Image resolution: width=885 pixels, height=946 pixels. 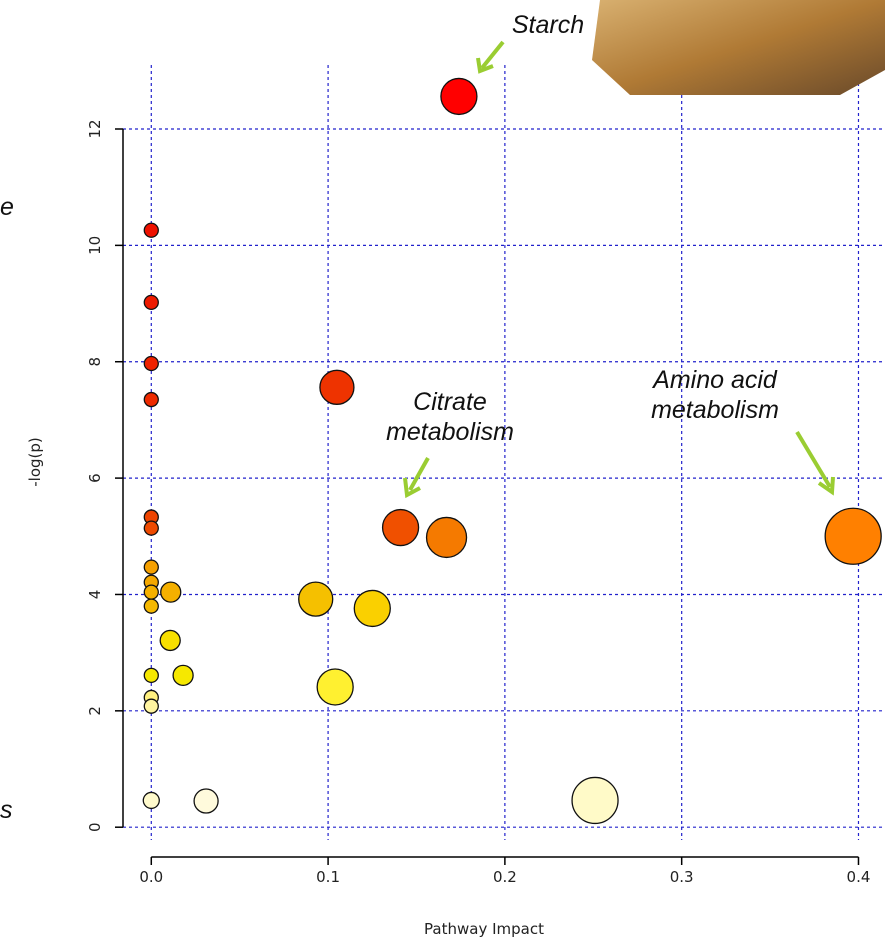 What do you see at coordinates (95, 362) in the screenshot?
I see `y-tick-label: 8` at bounding box center [95, 362].